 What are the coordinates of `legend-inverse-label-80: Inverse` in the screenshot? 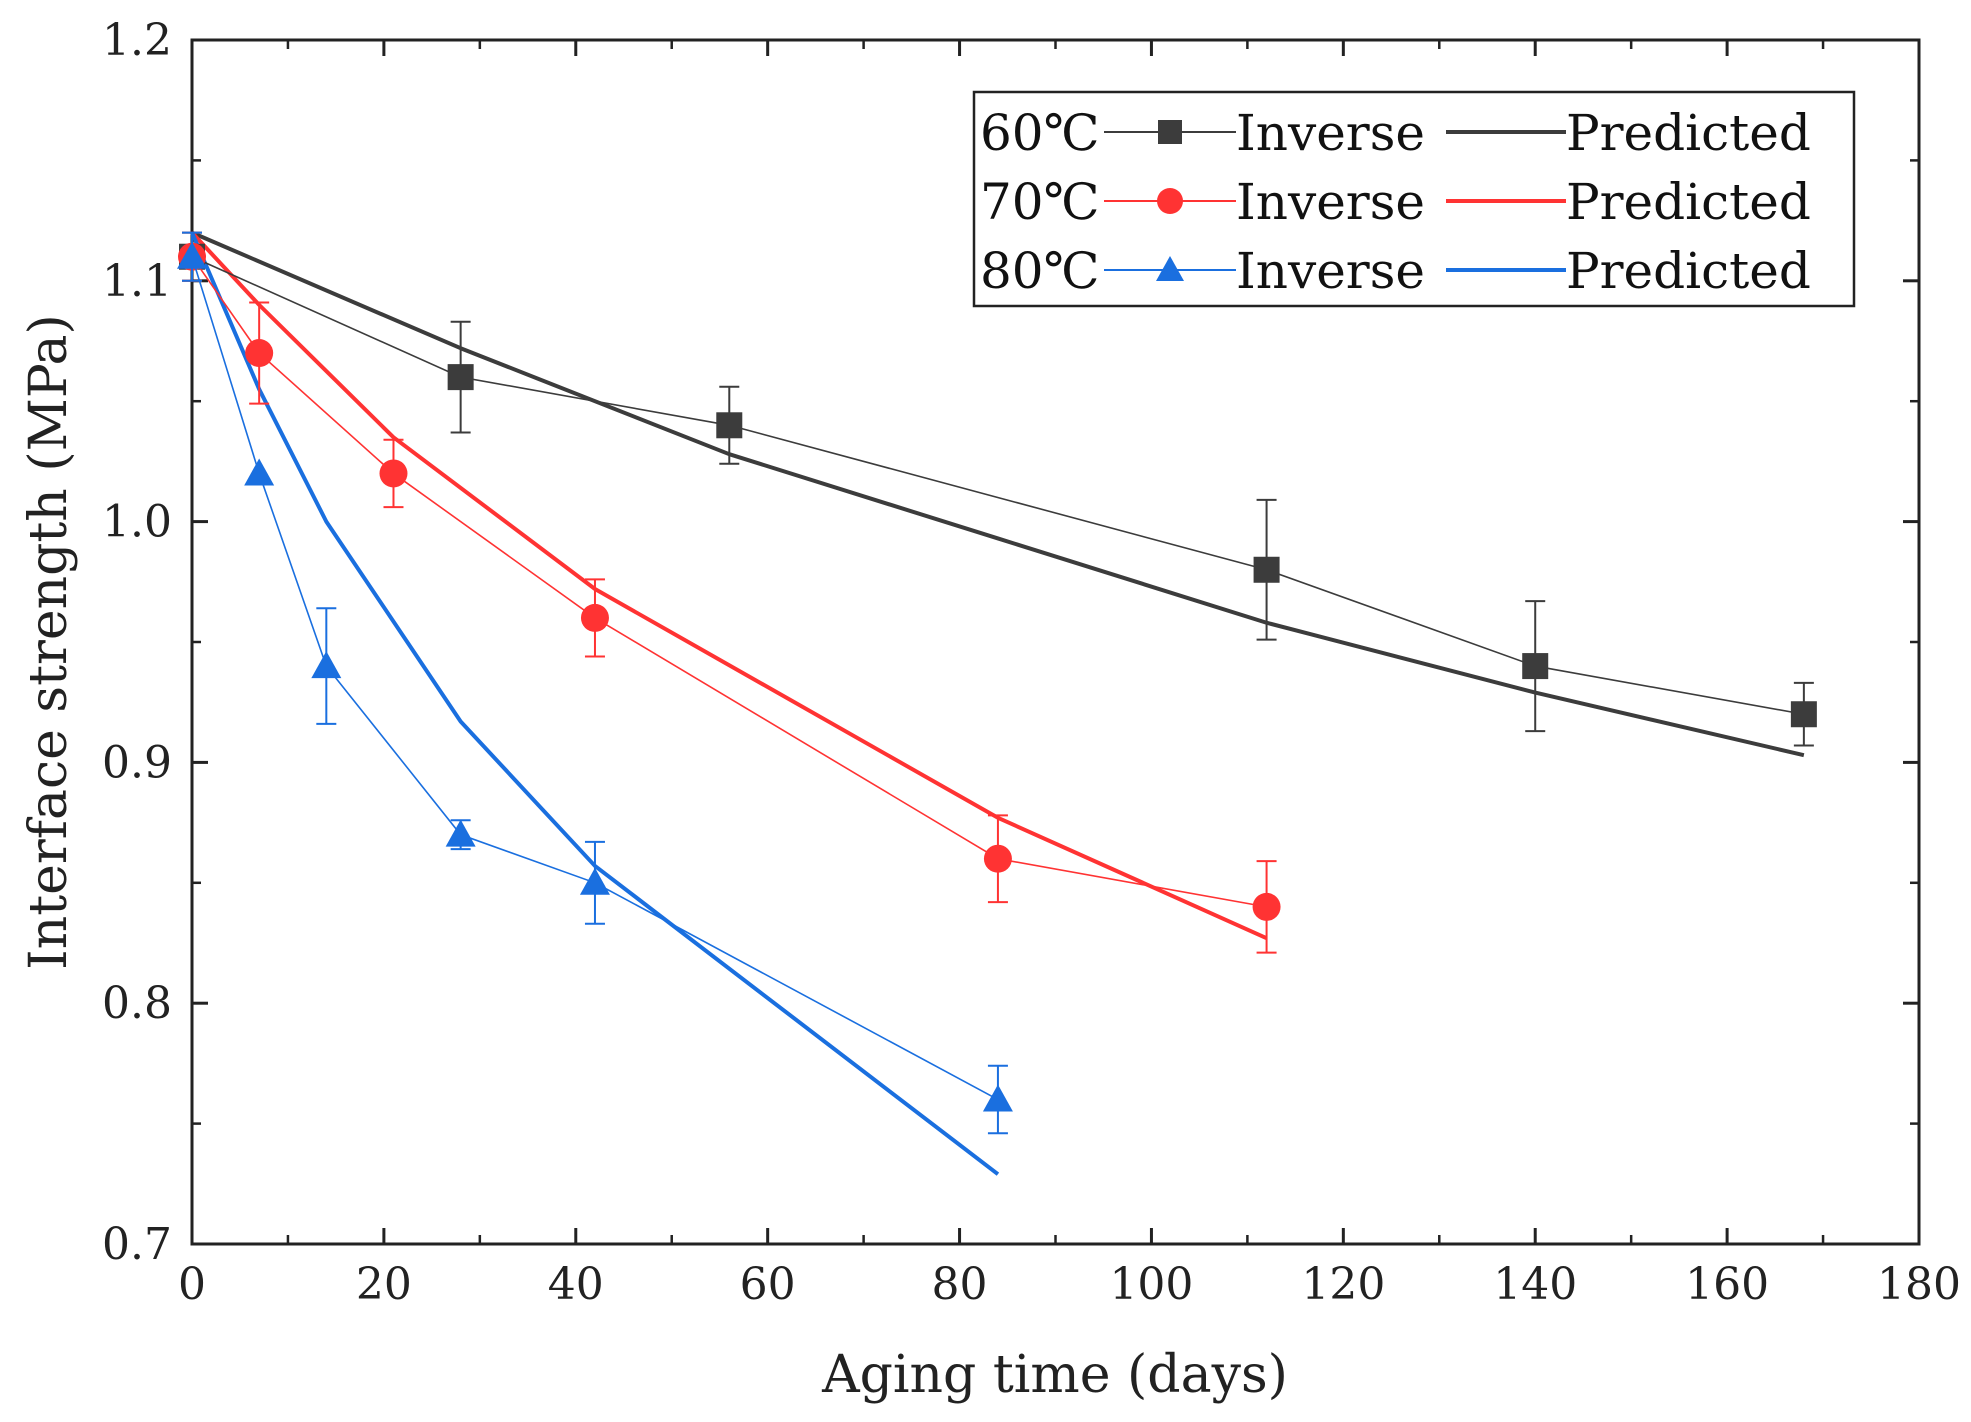 It's located at (1330, 271).